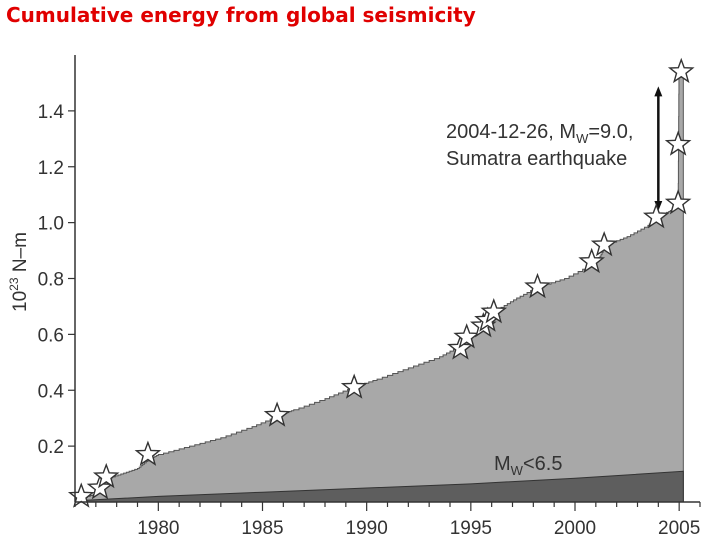  Describe the element at coordinates (502, 464) in the screenshot. I see `small-events-label-base: M` at that location.